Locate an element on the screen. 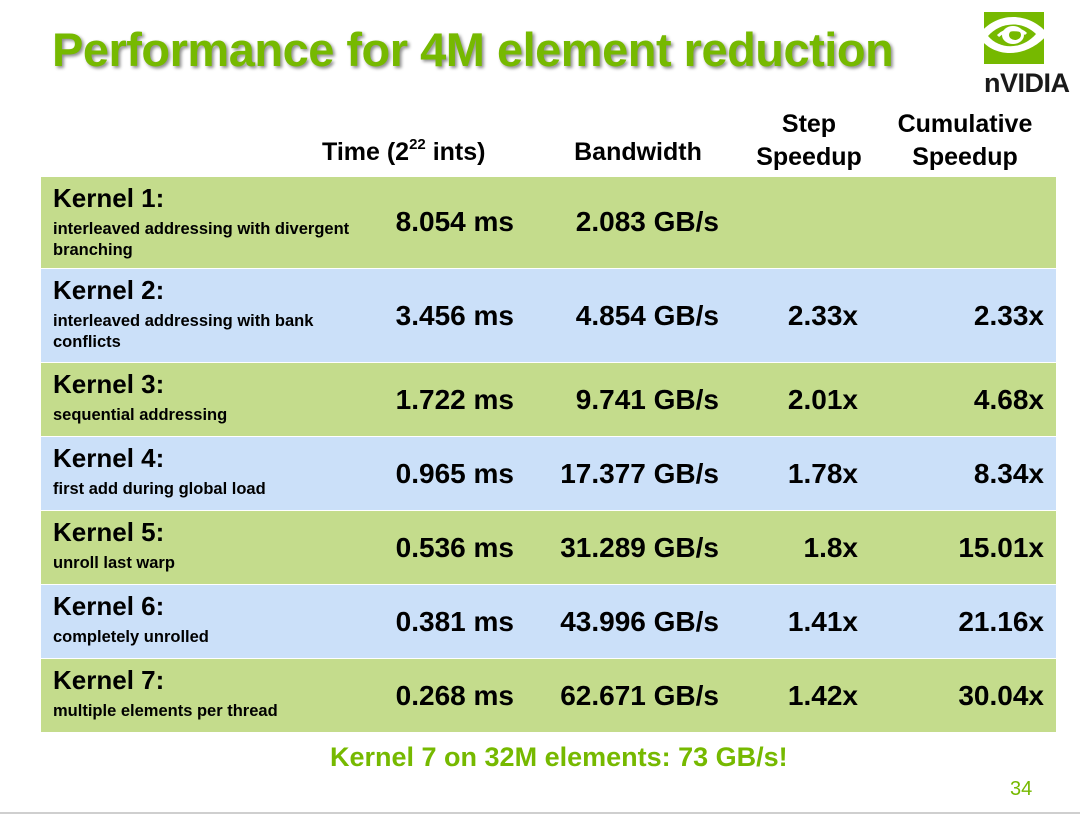 The width and height of the screenshot is (1080, 819). column-header-time-exponent: 22 is located at coordinates (417, 144).